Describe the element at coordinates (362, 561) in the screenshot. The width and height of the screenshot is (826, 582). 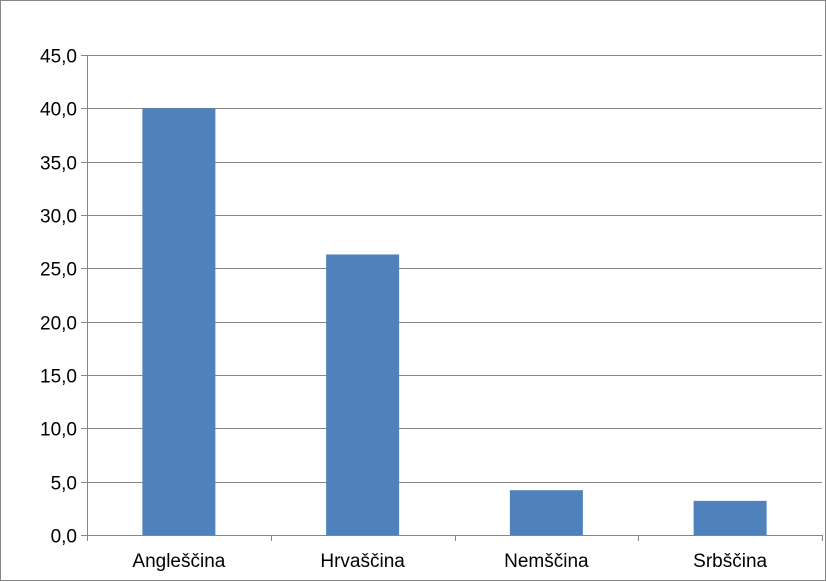
I see `x-tick-label: Hrvaščina` at that location.